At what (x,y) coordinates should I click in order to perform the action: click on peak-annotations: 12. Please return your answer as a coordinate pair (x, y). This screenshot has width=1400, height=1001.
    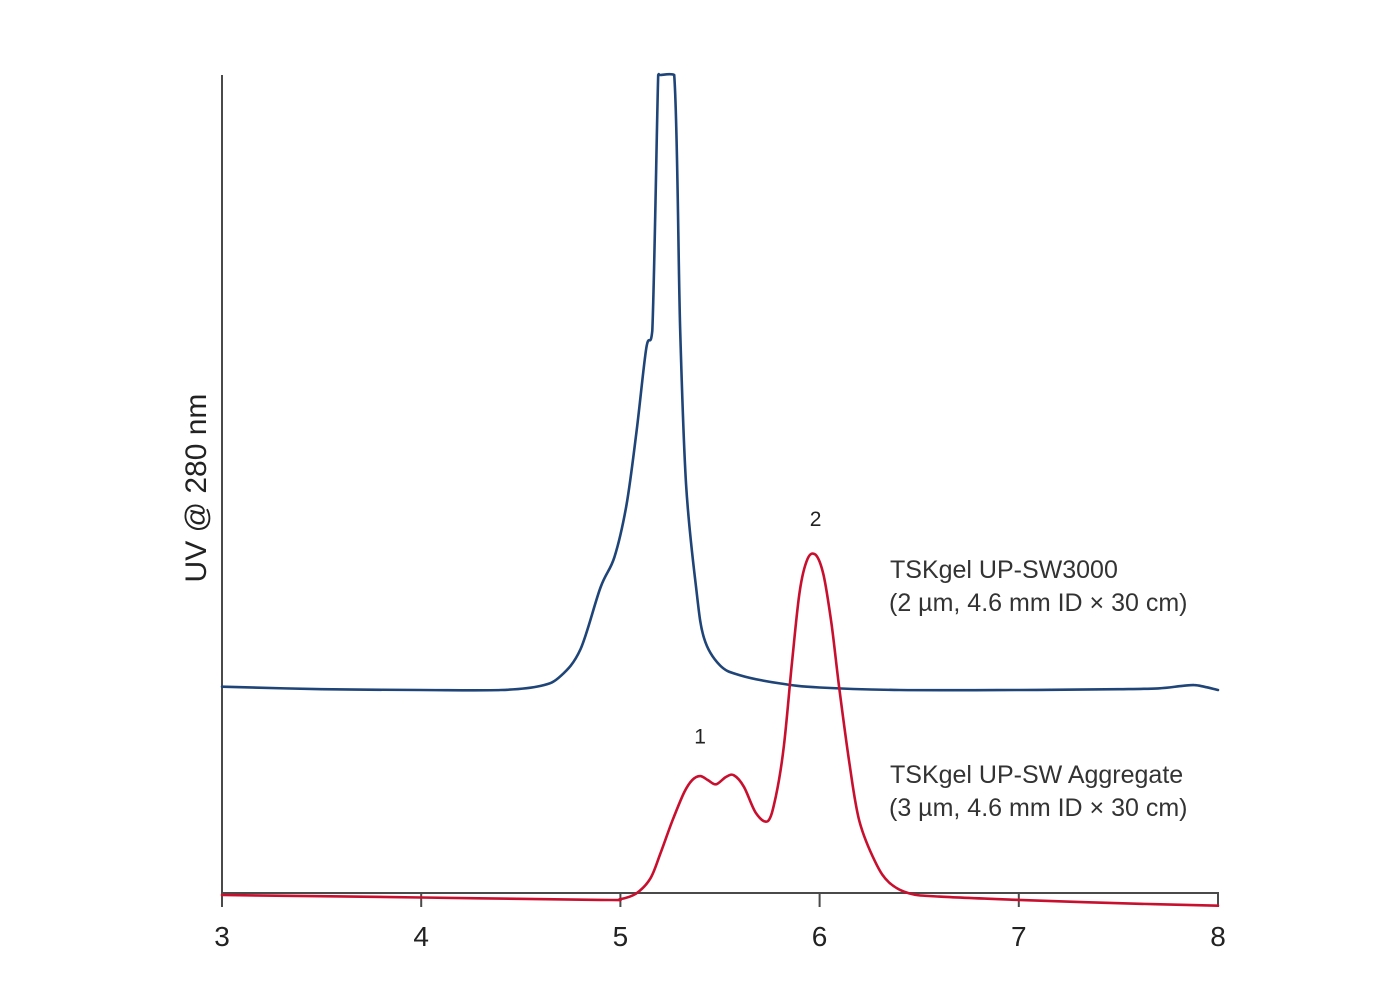
    Looking at the image, I should click on (757, 628).